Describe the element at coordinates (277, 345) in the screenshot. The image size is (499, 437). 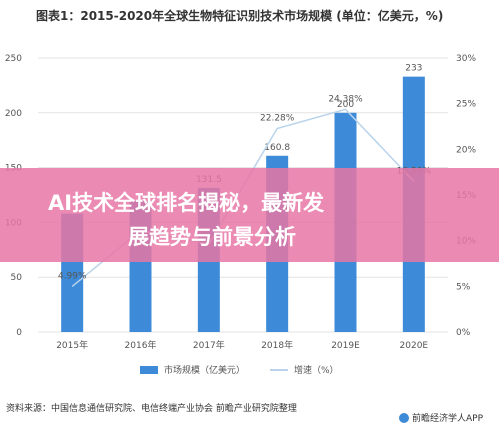
I see `x-tick-label: 2018年` at that location.